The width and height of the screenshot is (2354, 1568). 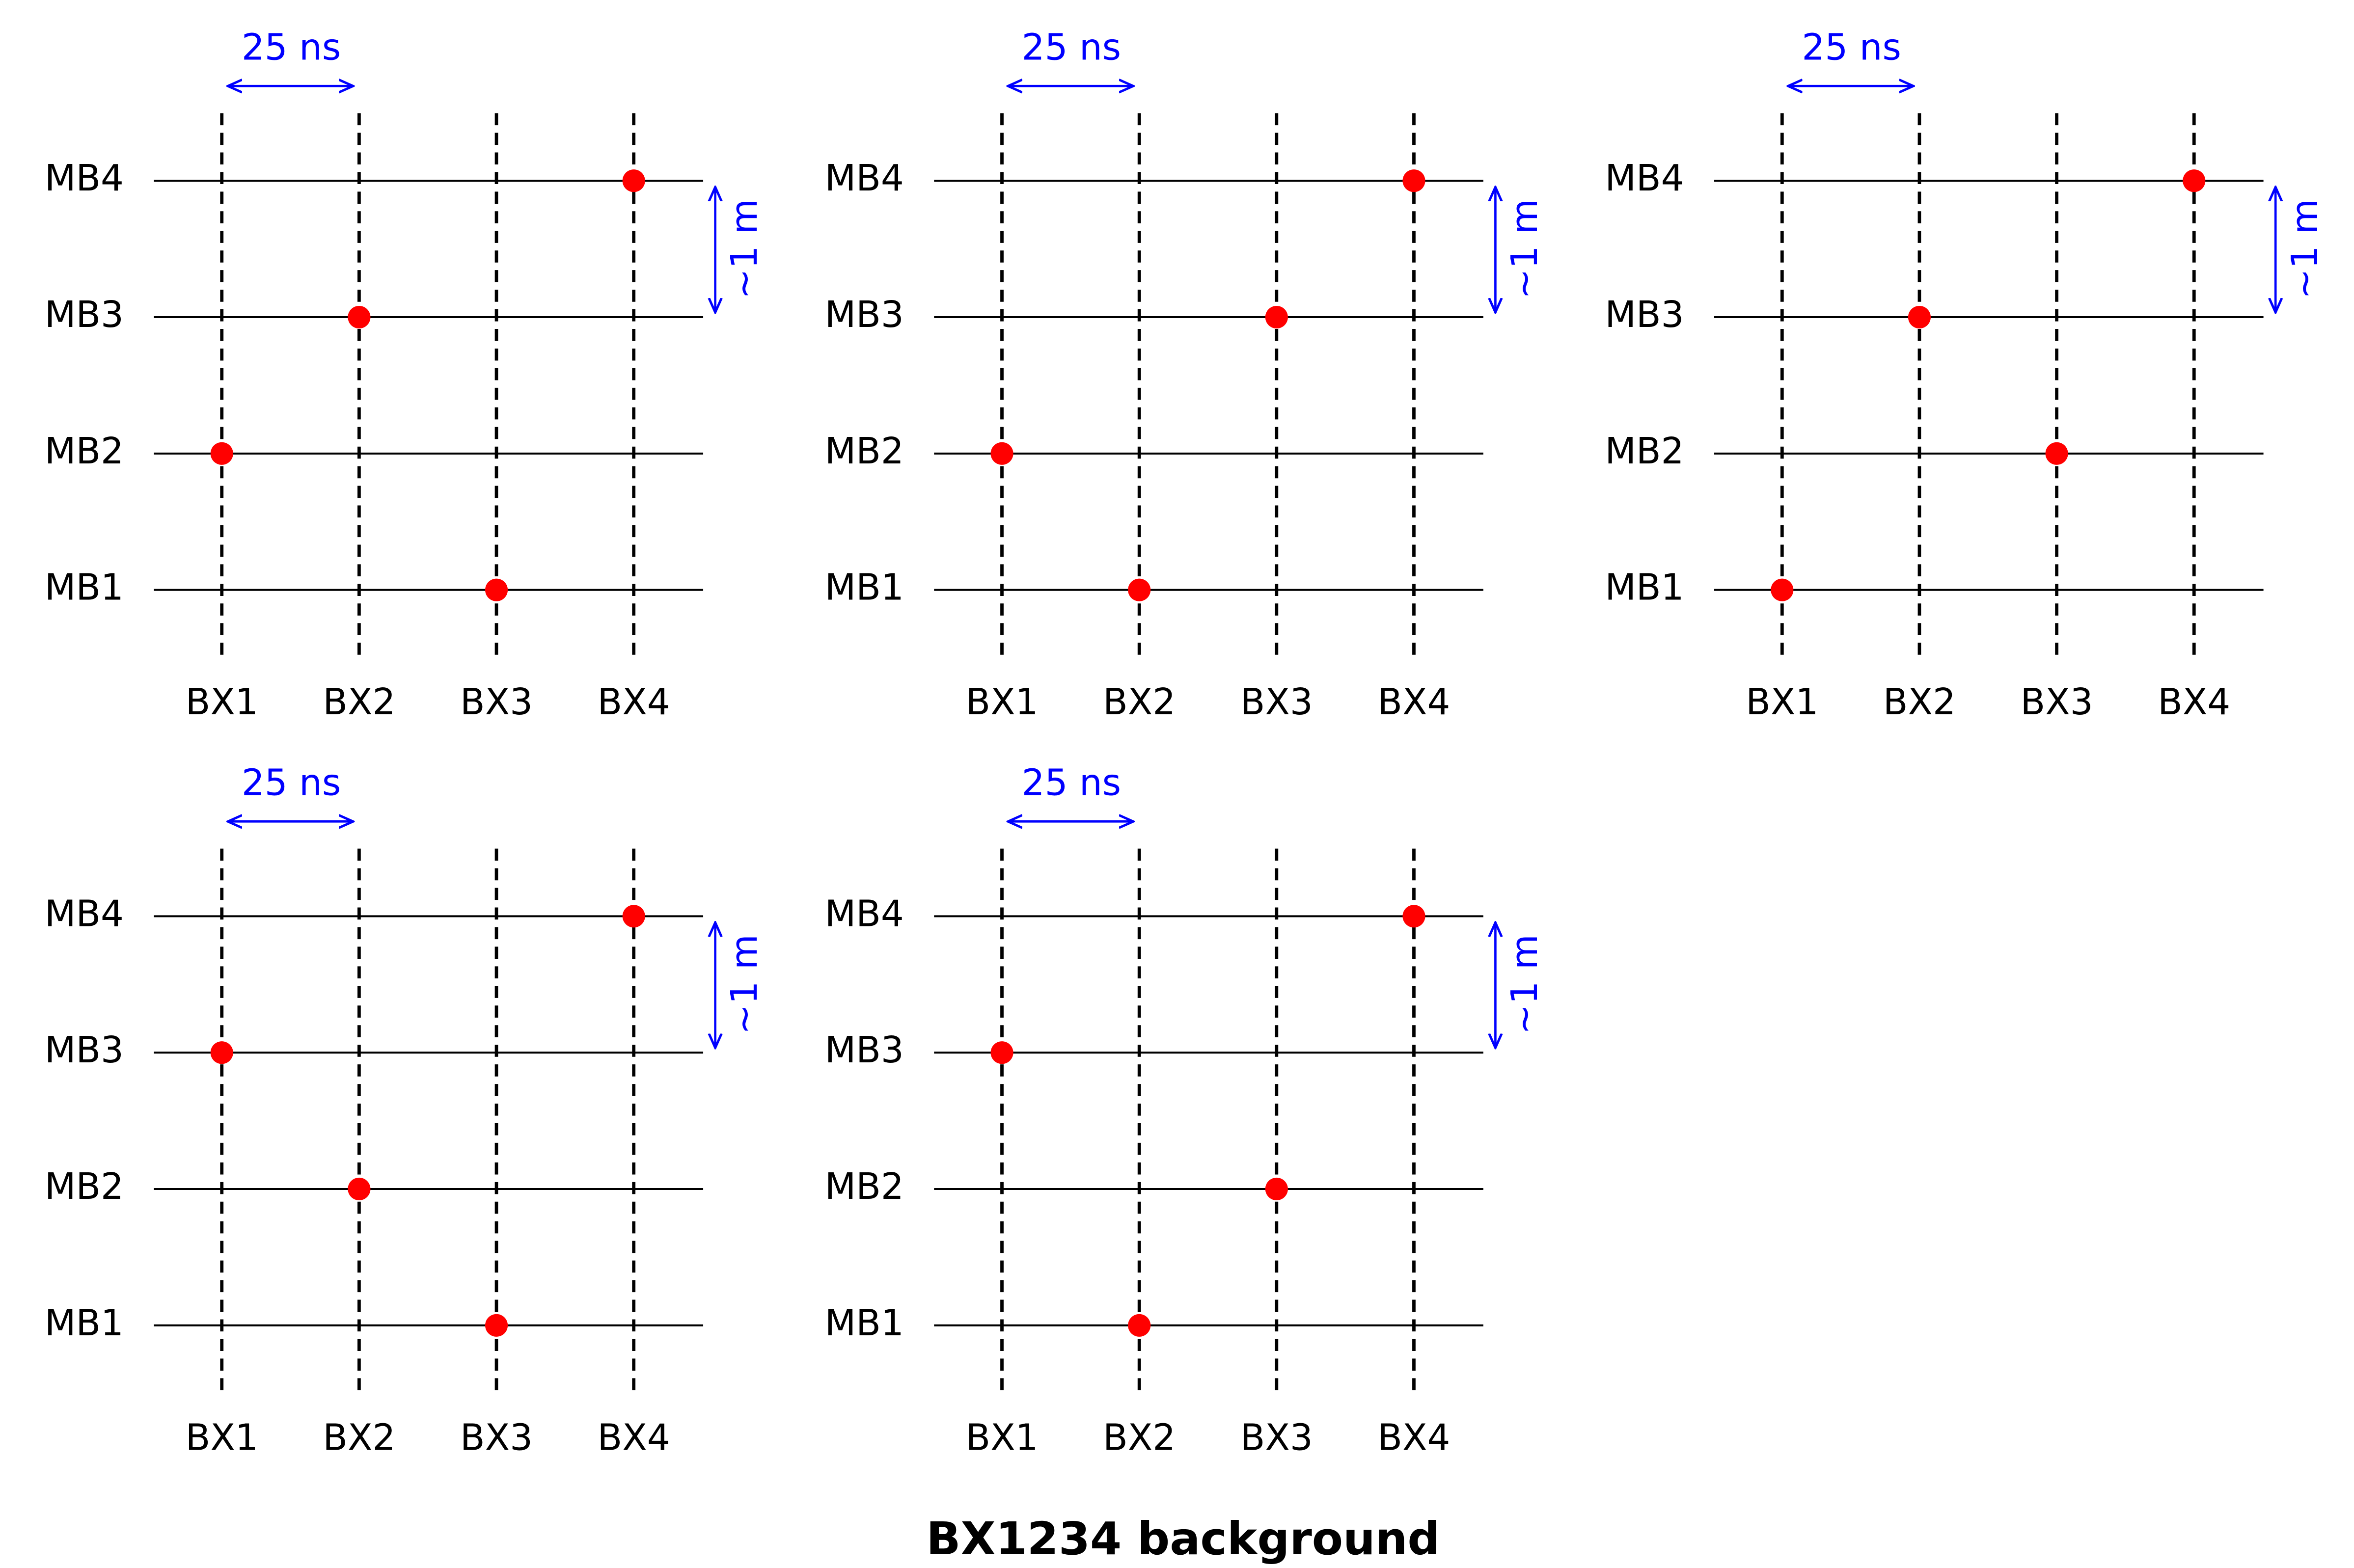 I want to click on figure-title: BX1234 background, so click(x=1183, y=1538).